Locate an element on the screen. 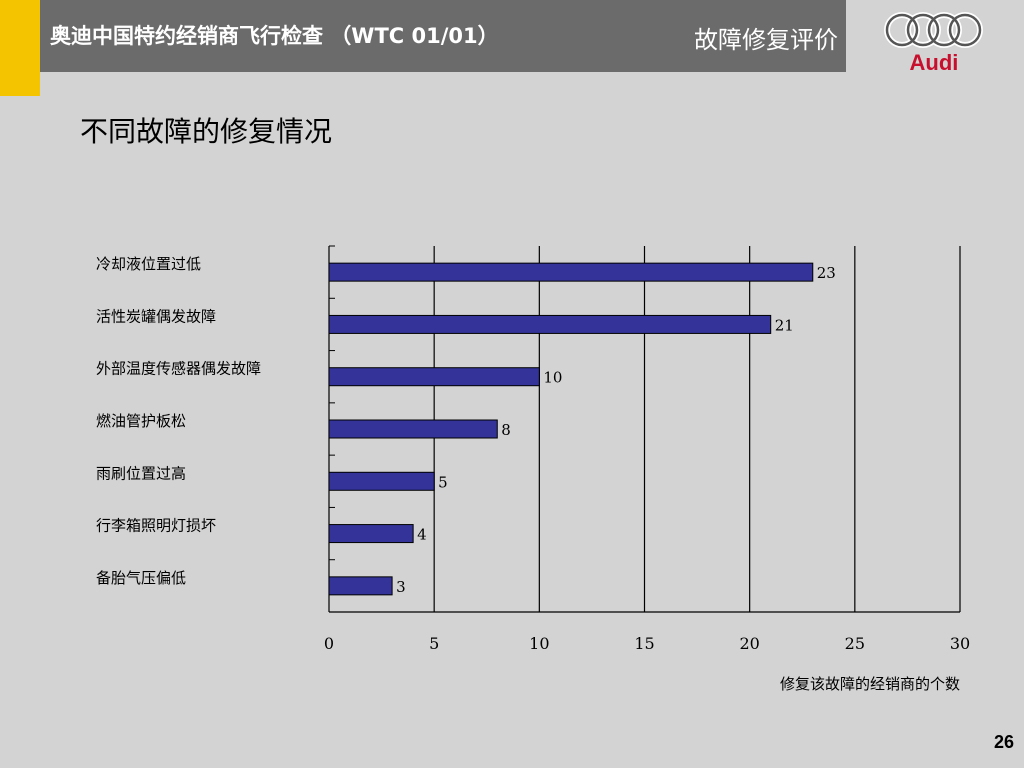 The image size is (1024, 768). x-axis-label: 修复该故障的经销商的个数 is located at coordinates (870, 684).